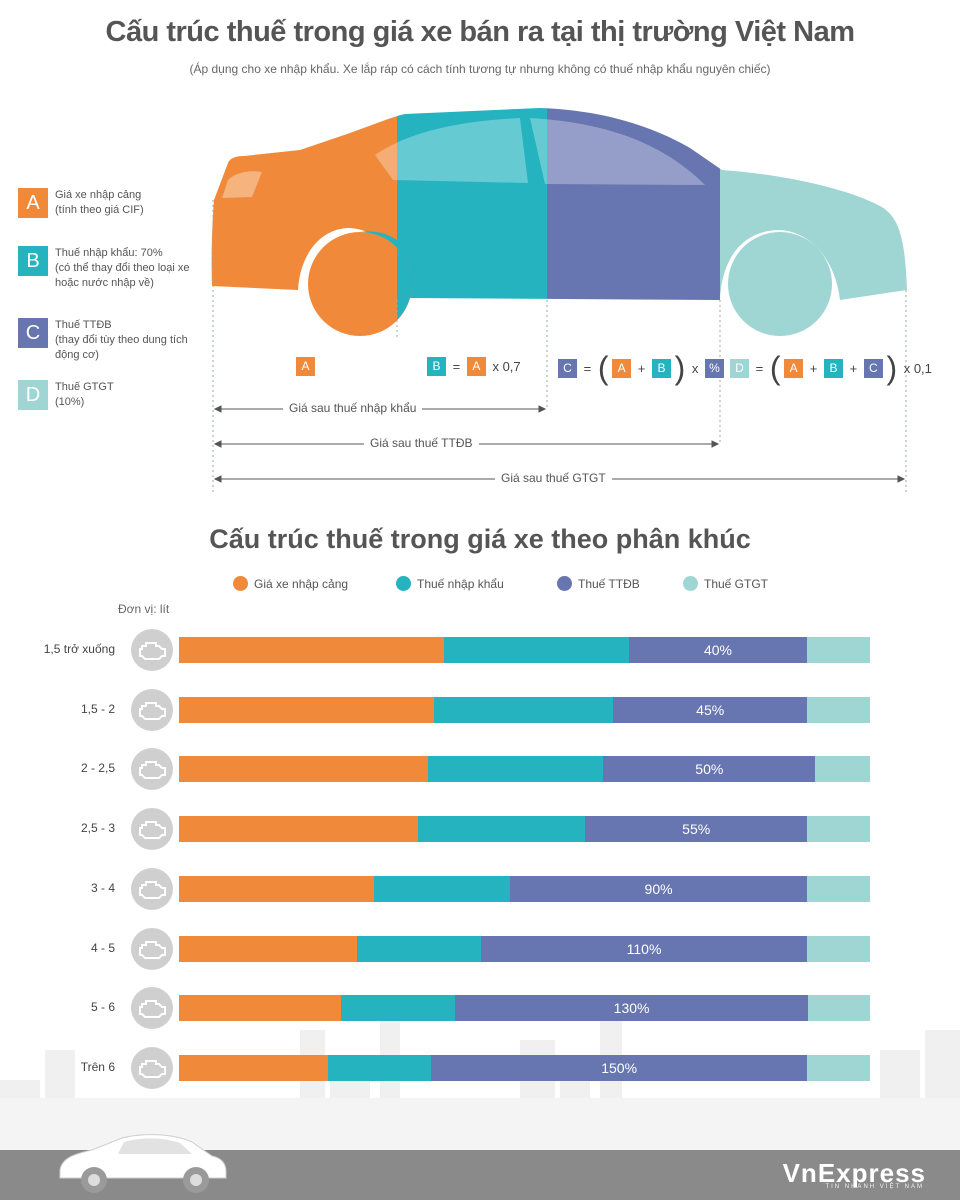  What do you see at coordinates (102, 1007) in the screenshot?
I see `category-label: 5 - 6` at bounding box center [102, 1007].